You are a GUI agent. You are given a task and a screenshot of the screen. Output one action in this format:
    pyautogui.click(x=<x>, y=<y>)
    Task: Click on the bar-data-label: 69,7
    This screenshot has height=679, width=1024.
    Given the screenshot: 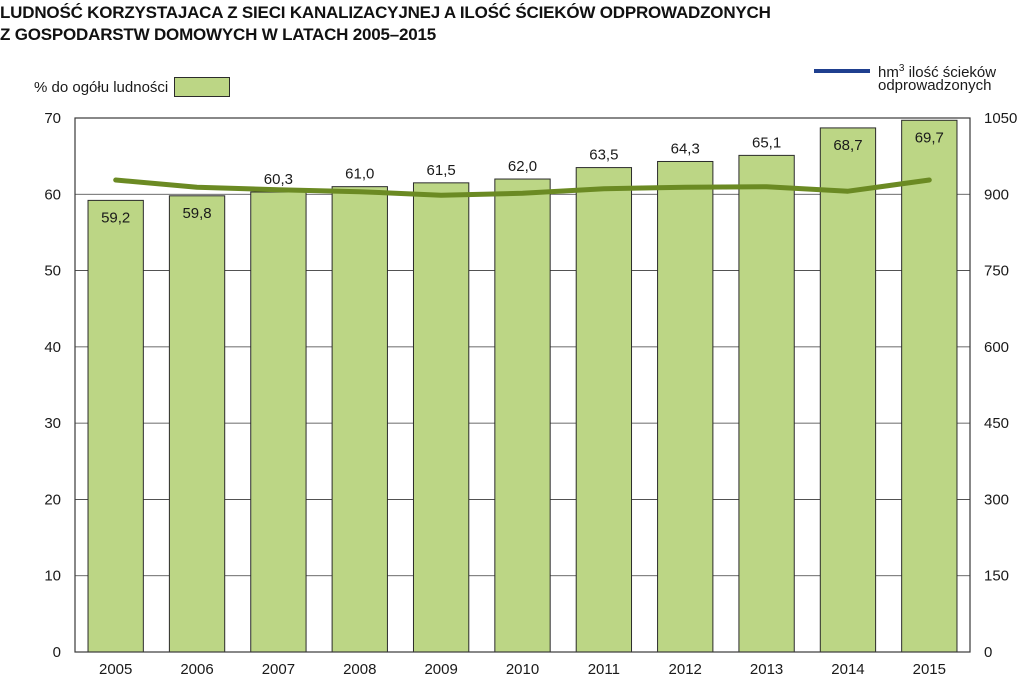 What is the action you would take?
    pyautogui.click(x=929, y=137)
    